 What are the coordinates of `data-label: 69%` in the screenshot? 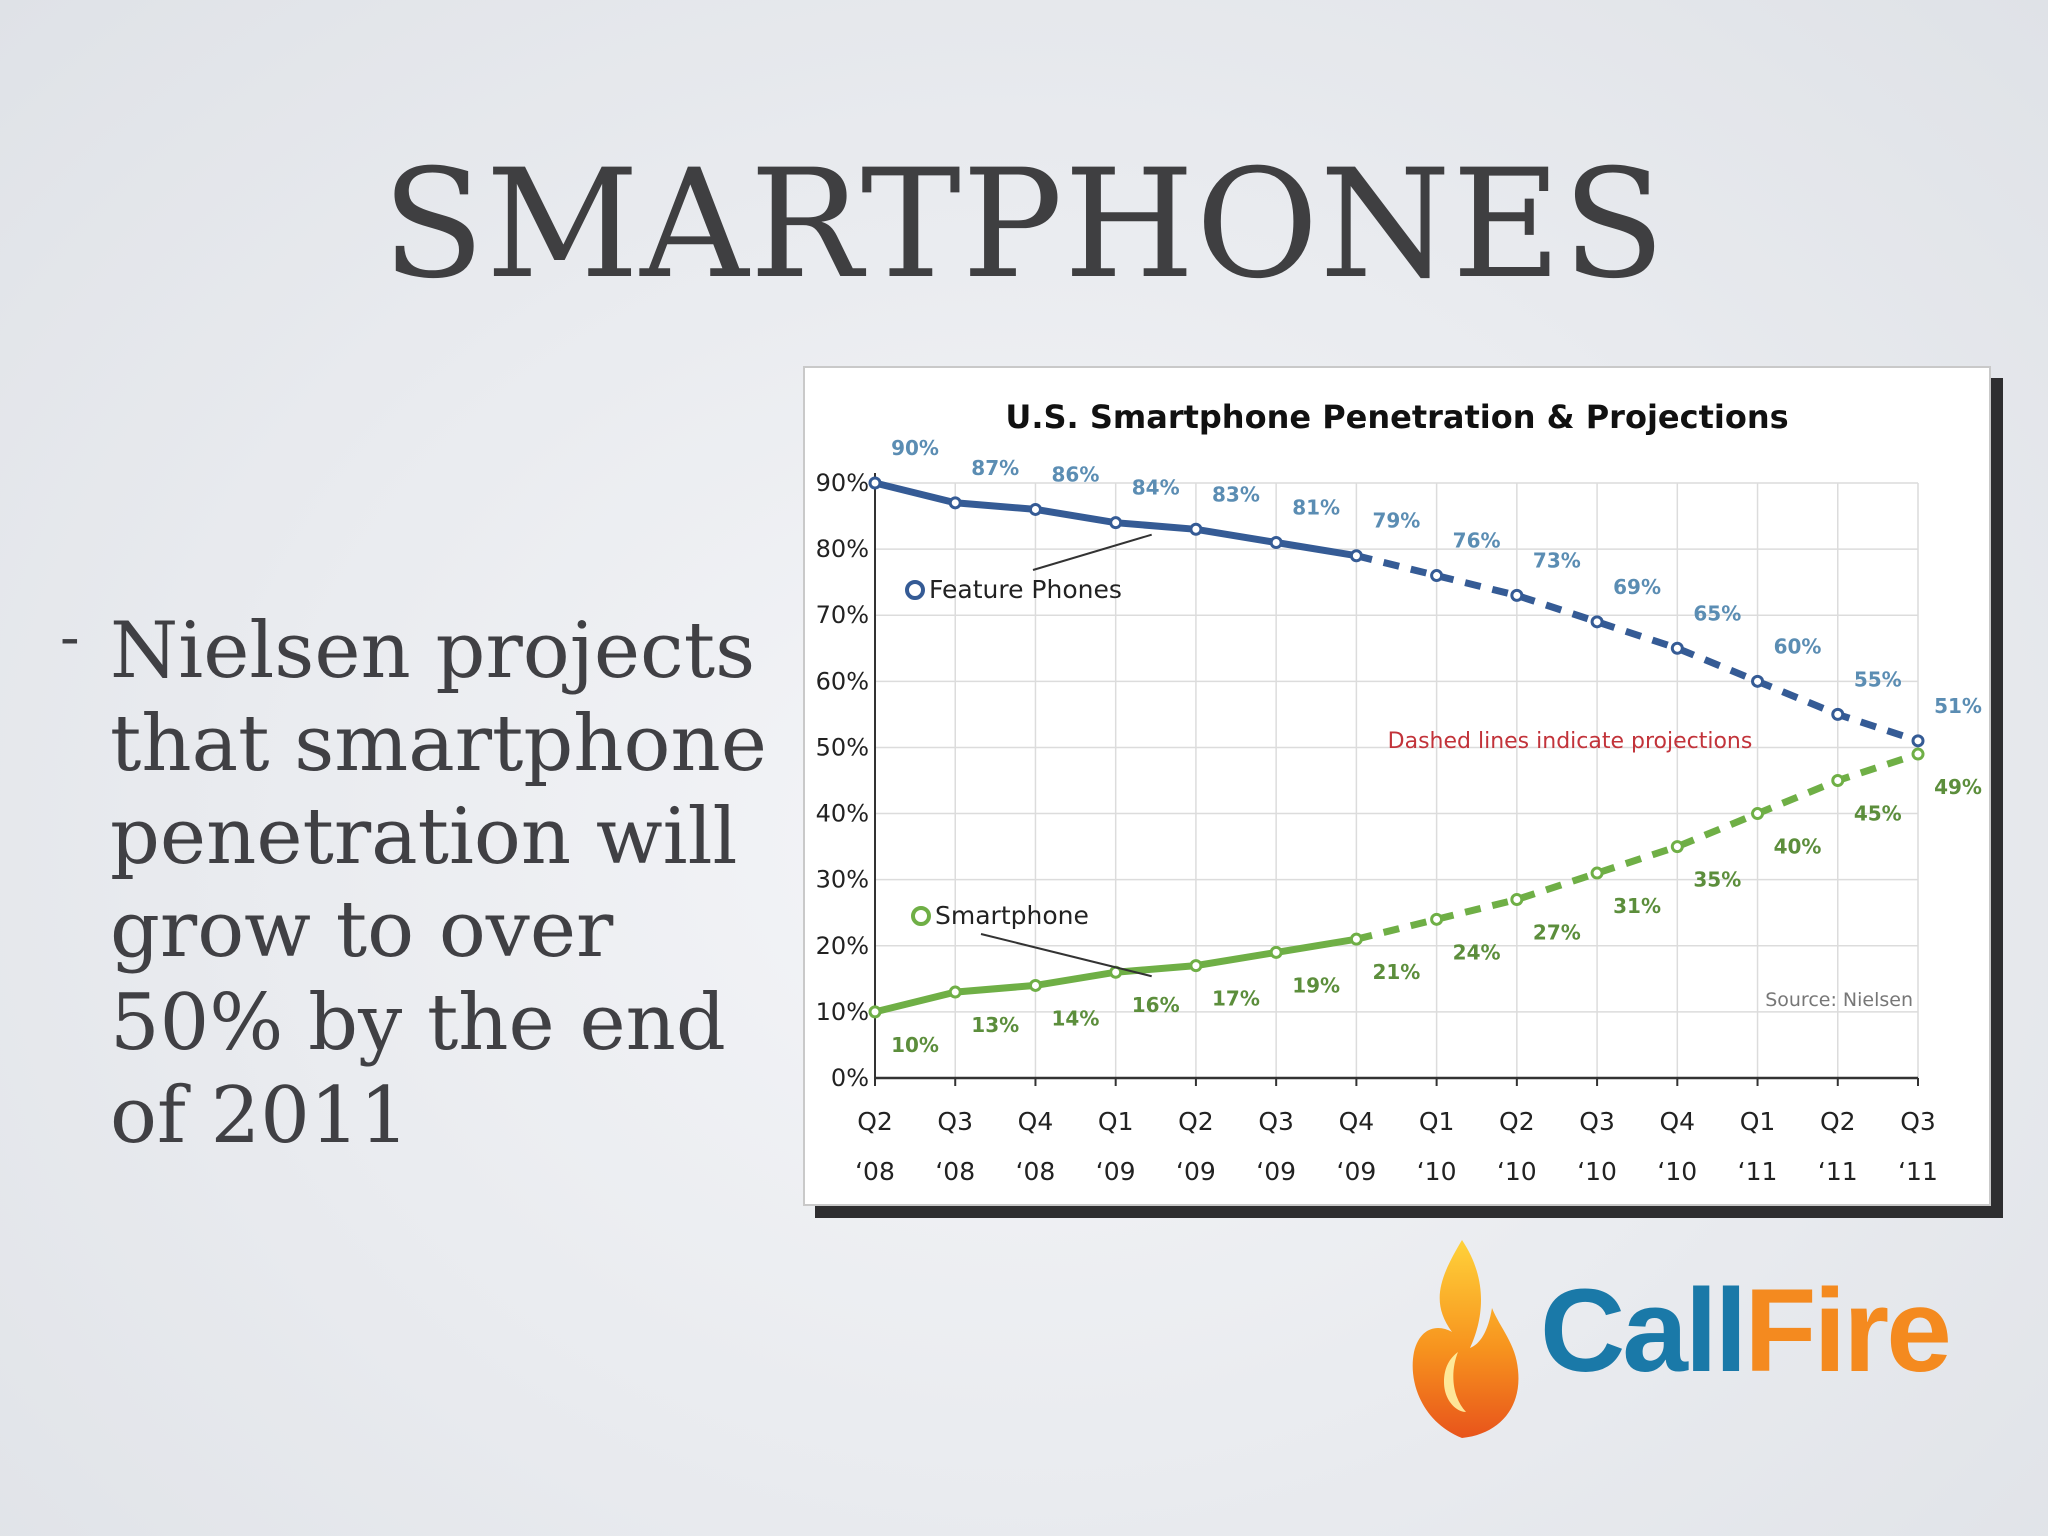 It's located at (1637, 587).